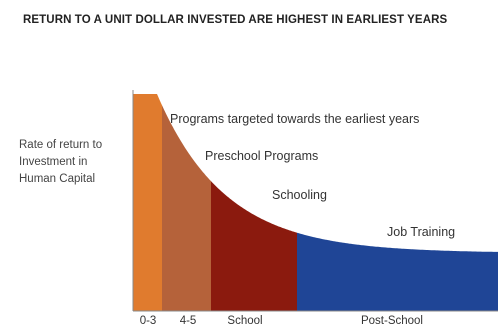  What do you see at coordinates (188, 321) in the screenshot?
I see `tick-label-4-5: 4-5` at bounding box center [188, 321].